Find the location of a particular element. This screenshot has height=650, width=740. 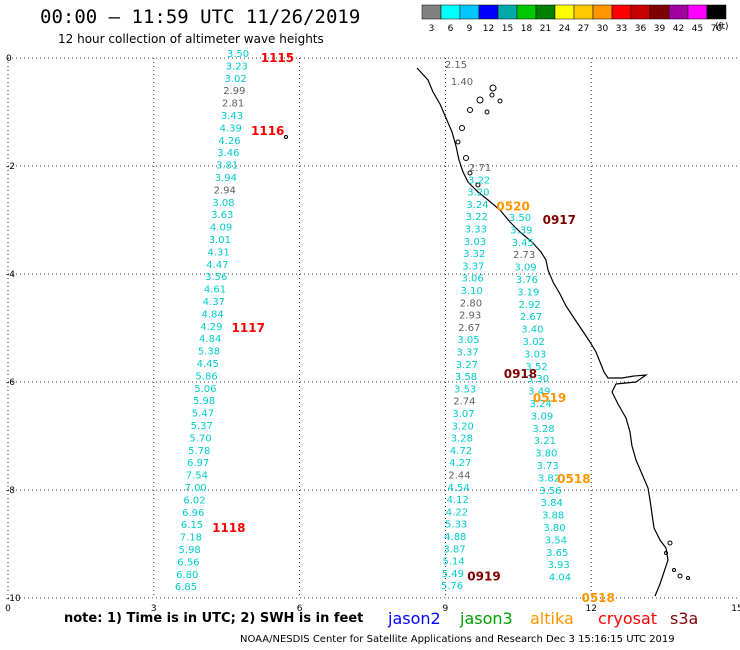

wave-height-value: 4.47 is located at coordinates (217, 265).